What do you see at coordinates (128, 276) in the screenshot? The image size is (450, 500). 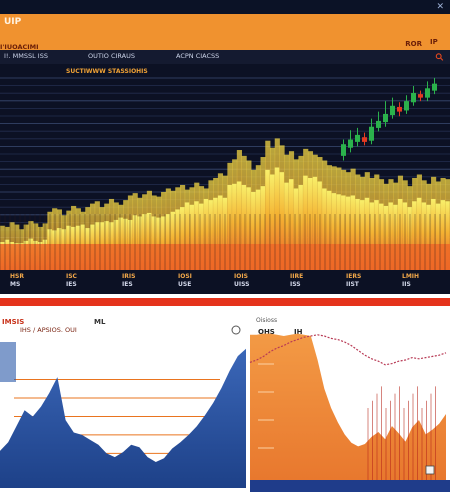 I see `x-tick-label: IRIS` at bounding box center [128, 276].